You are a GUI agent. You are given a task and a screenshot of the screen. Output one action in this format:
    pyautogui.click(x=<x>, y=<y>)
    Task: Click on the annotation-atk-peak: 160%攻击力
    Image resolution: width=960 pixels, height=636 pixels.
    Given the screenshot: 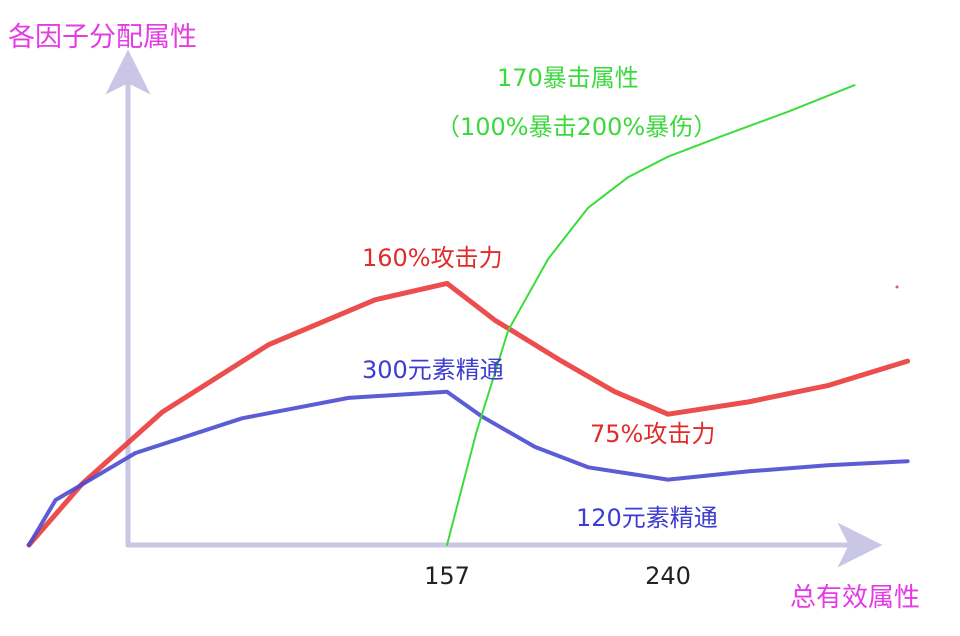 What is the action you would take?
    pyautogui.click(x=432, y=258)
    